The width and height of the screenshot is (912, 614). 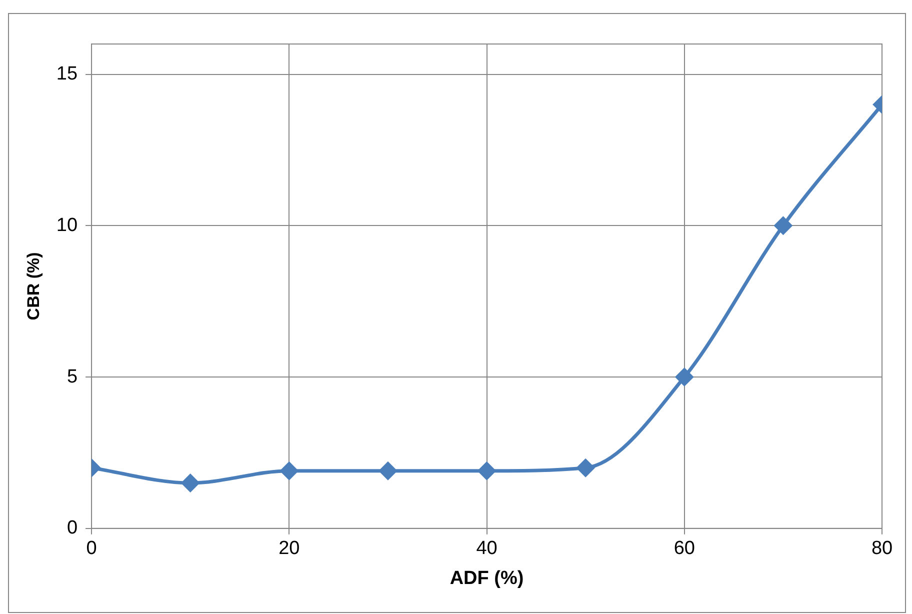 What do you see at coordinates (67, 74) in the screenshot?
I see `y-tick-label: 15` at bounding box center [67, 74].